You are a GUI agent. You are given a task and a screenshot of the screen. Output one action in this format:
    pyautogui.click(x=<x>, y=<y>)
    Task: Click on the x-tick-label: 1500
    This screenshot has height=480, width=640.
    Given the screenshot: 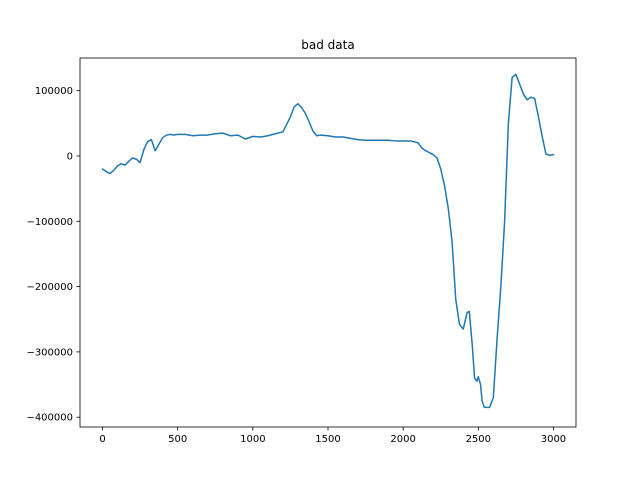 What is the action you would take?
    pyautogui.click(x=327, y=439)
    